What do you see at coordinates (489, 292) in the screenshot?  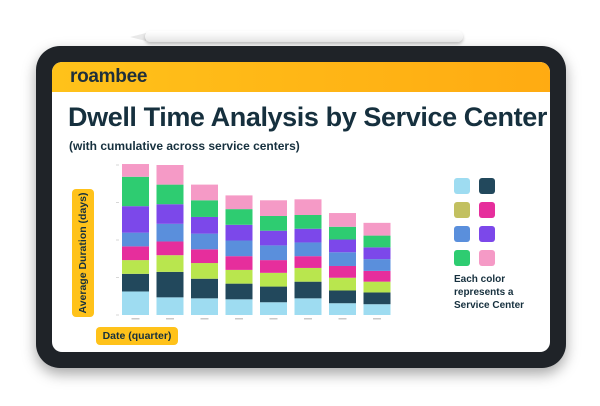 I see `legend-note: Each color represents a Service Center` at bounding box center [489, 292].